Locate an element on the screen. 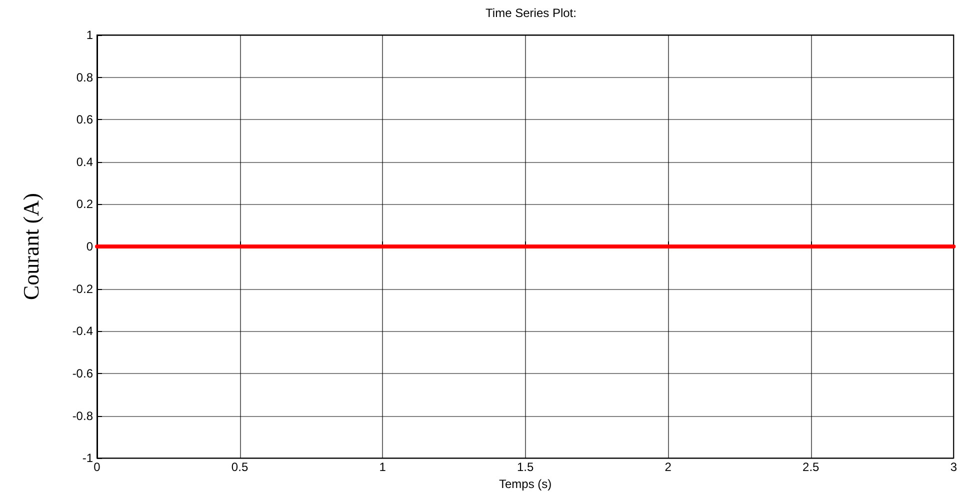  y-tick-label: -0.8 is located at coordinates (83, 415).